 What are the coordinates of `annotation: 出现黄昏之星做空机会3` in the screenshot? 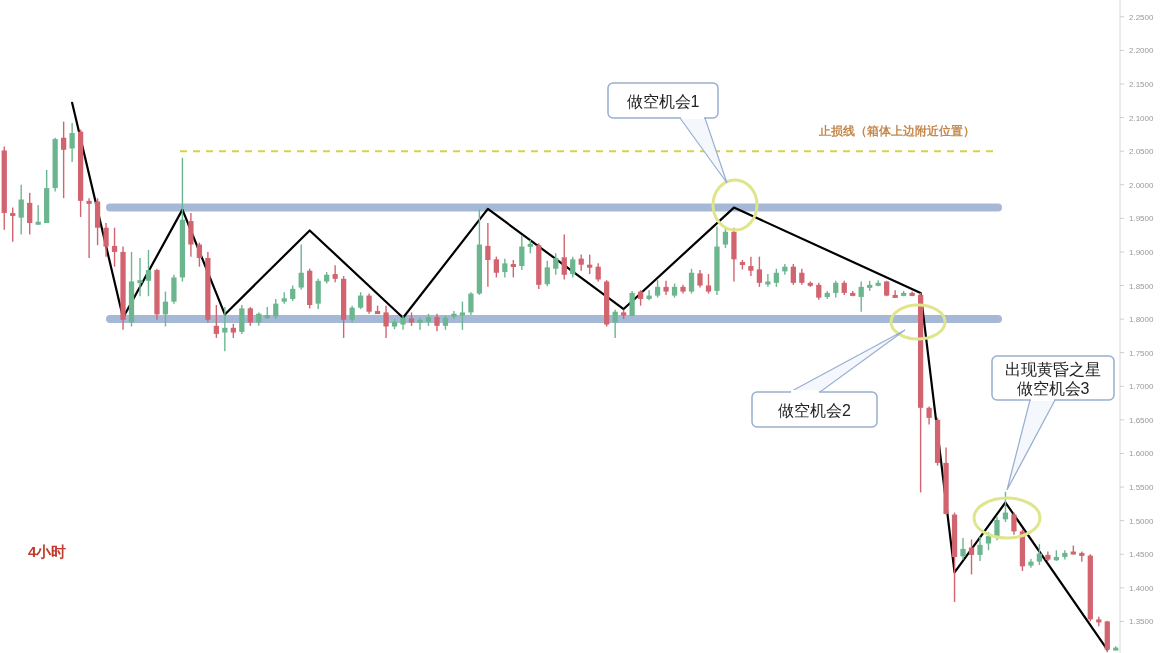 It's located at (1053, 378).